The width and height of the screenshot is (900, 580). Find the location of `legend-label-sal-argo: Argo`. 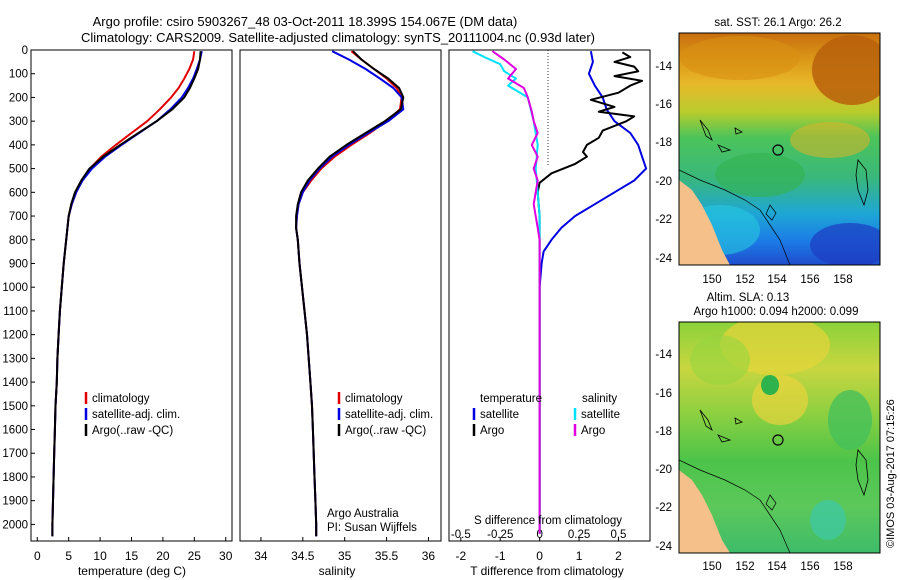

legend-label-sal-argo: Argo is located at coordinates (593, 431).